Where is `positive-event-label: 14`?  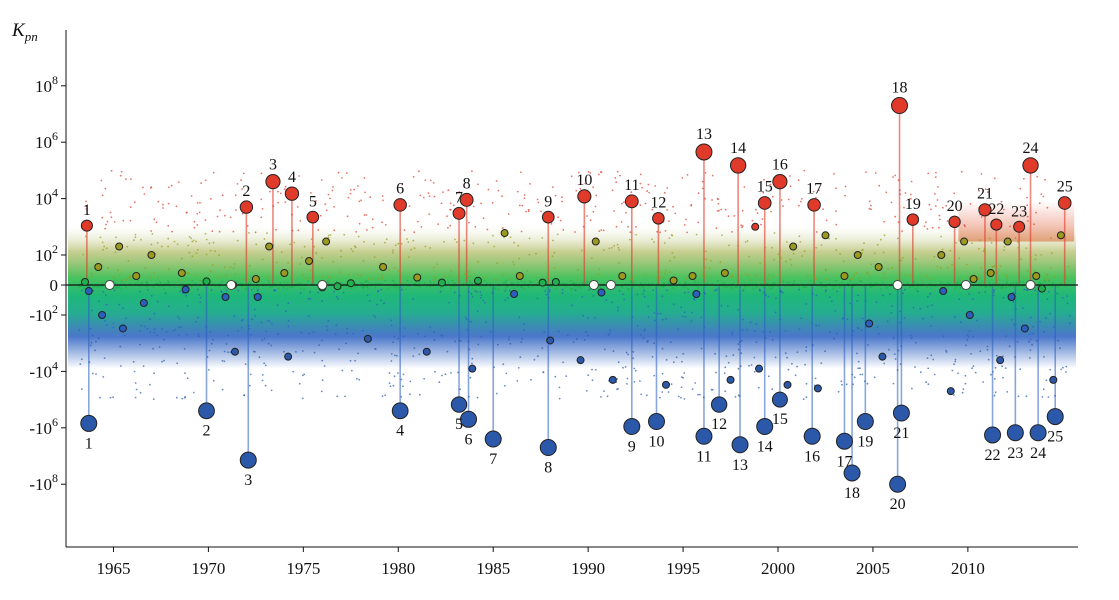 positive-event-label: 14 is located at coordinates (738, 148).